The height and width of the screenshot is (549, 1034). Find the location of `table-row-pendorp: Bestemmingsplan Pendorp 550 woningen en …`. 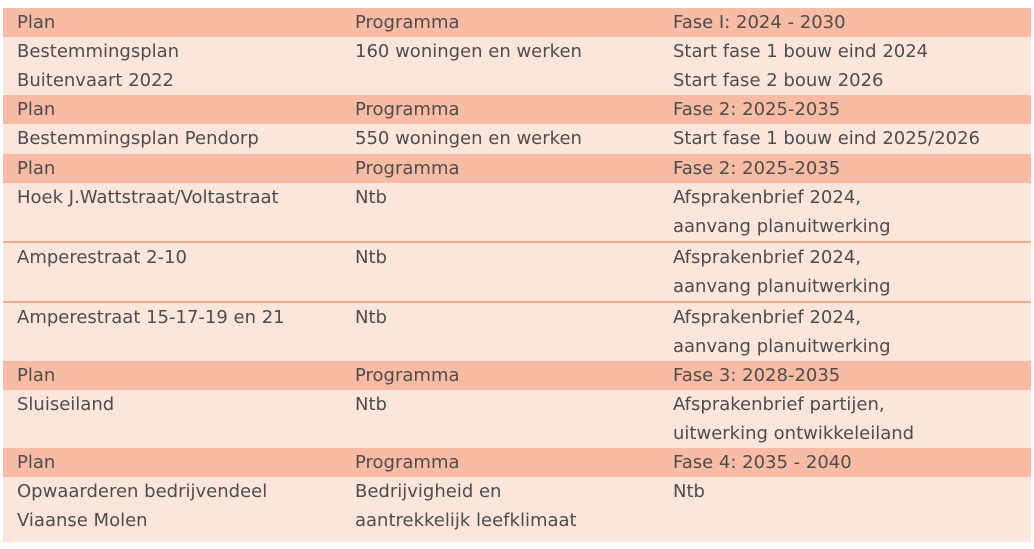

table-row-pendorp: Bestemmingsplan Pendorp 550 woningen en … is located at coordinates (517, 139).